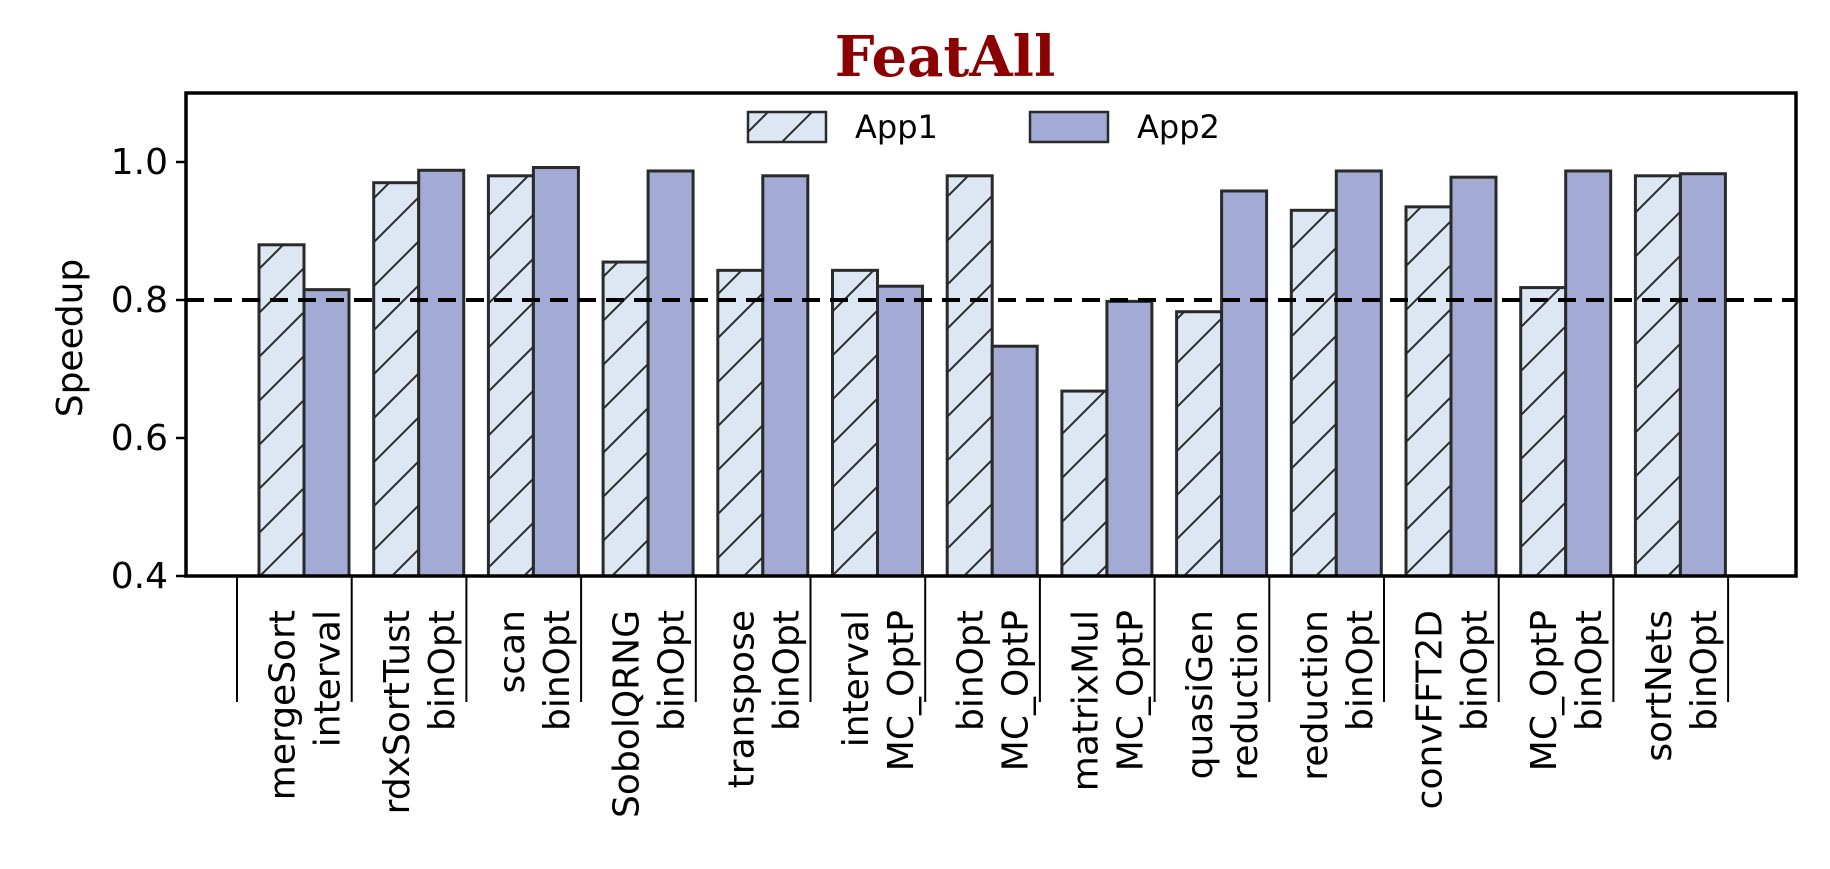 This screenshot has width=1830, height=869. What do you see at coordinates (1659, 686) in the screenshot?
I see `x-tick-label: sortNets` at bounding box center [1659, 686].